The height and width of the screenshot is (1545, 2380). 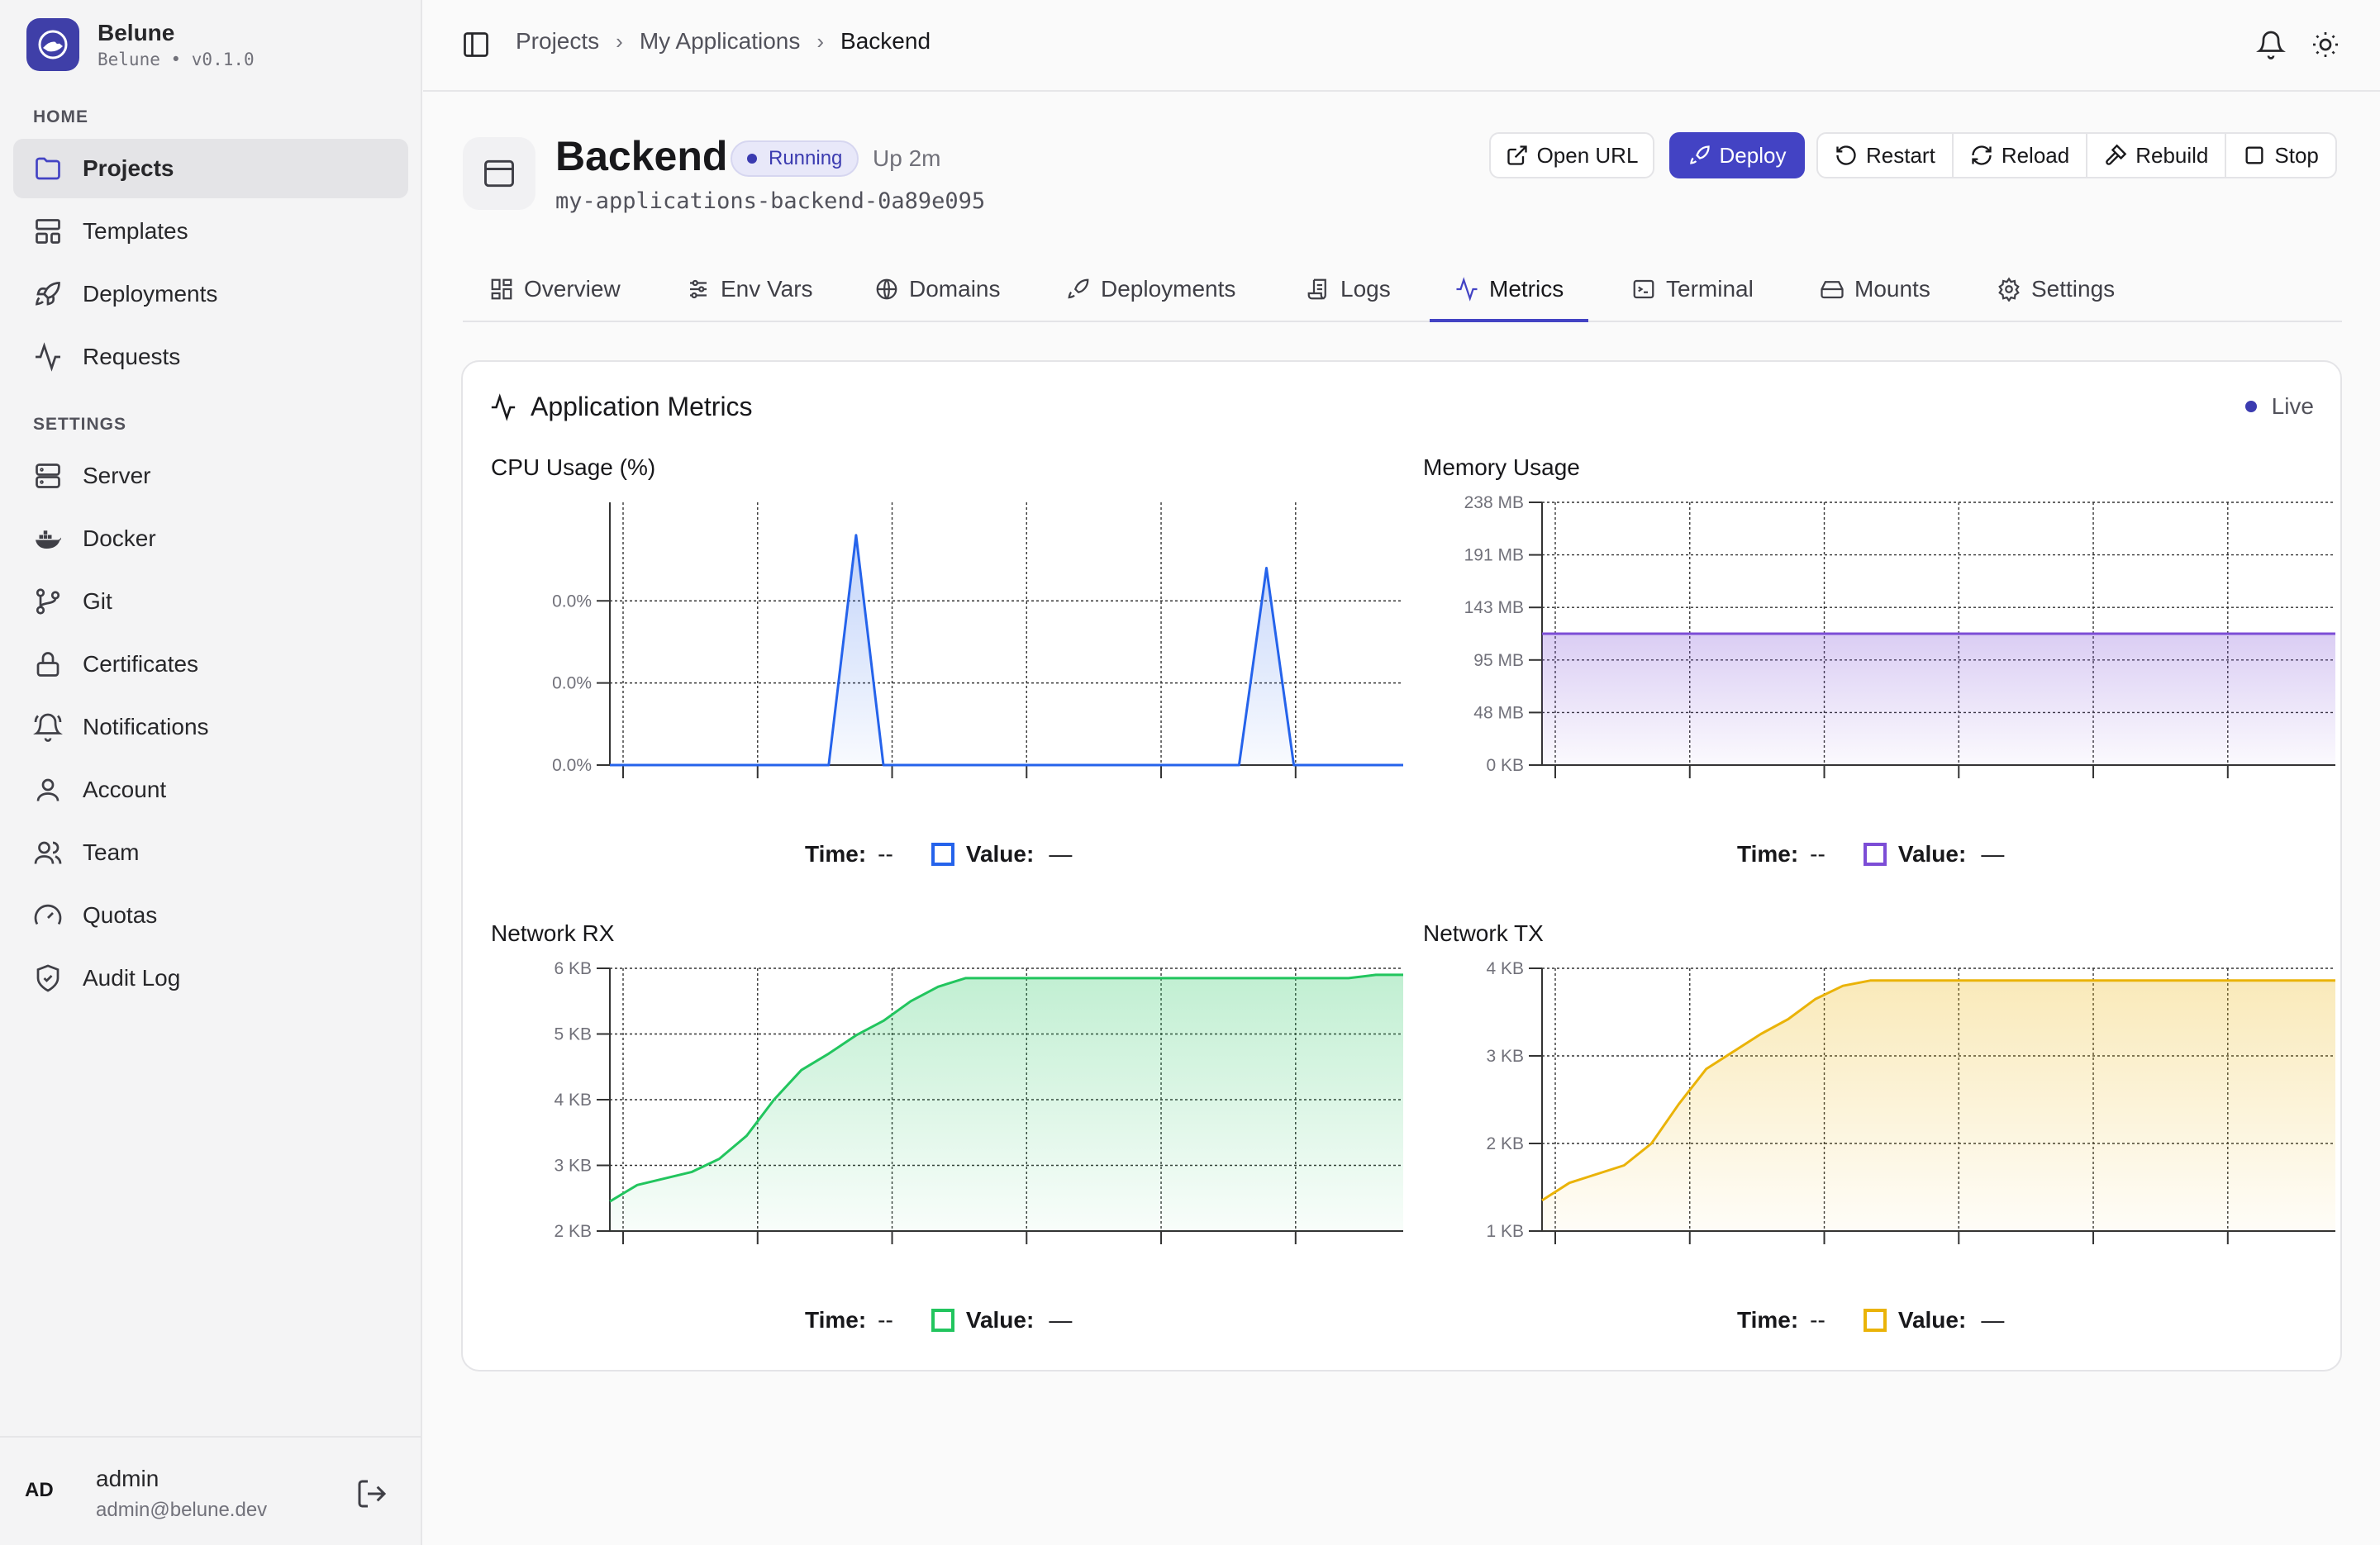 I want to click on user-name: admin, so click(x=127, y=1478).